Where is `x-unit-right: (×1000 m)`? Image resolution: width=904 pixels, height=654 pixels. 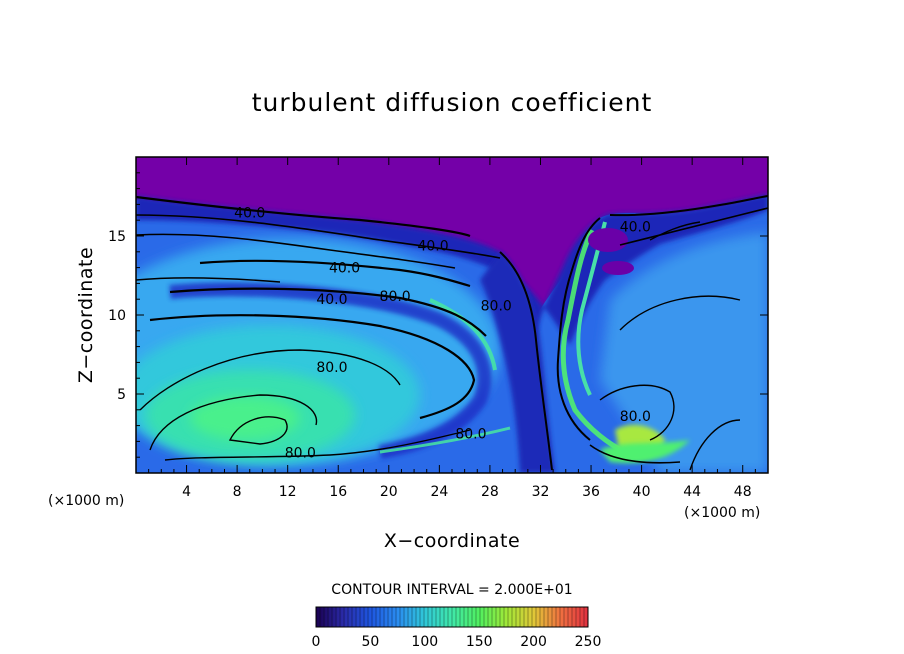 x-unit-right: (×1000 m) is located at coordinates (722, 513).